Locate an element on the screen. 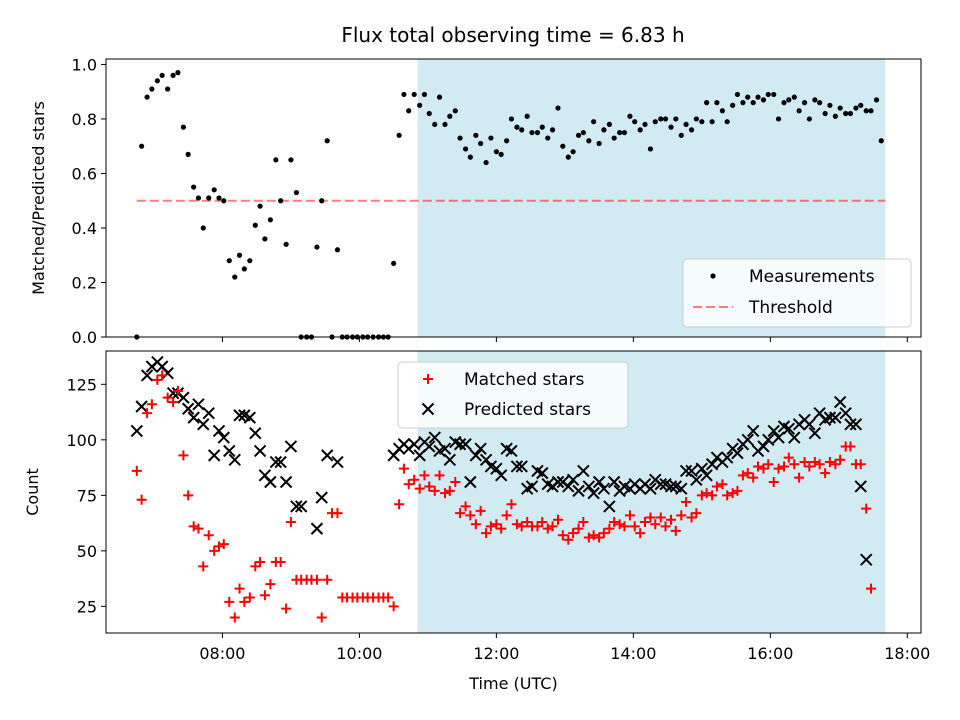 Image resolution: width=960 pixels, height=720 pixels. ratio-y-tick-label: 0.6 is located at coordinates (84, 173).